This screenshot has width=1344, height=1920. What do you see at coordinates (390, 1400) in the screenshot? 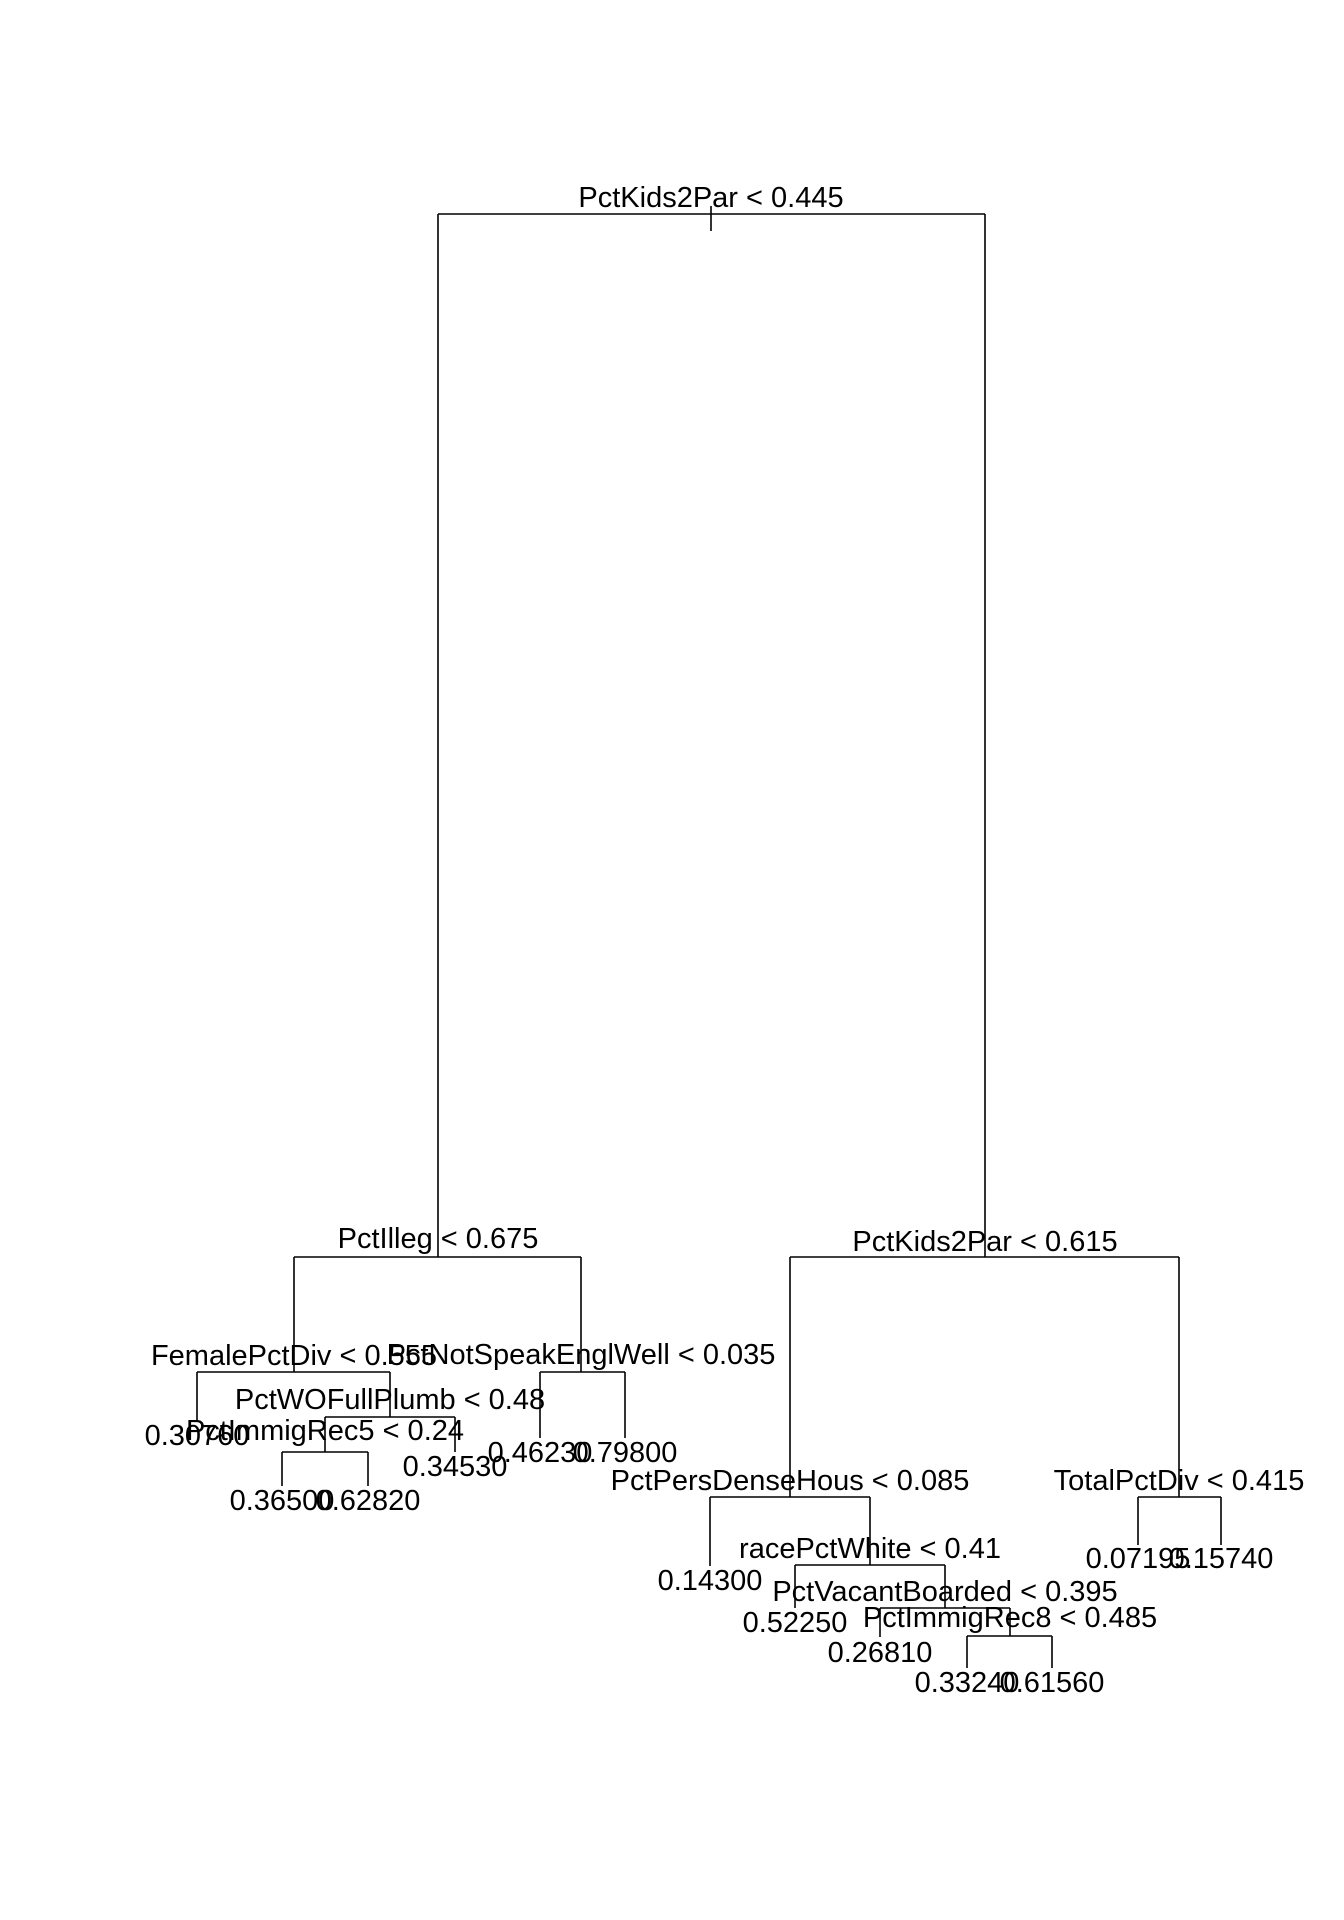
I see `split-label-n6: PctWOFullPlumb < 0.48` at bounding box center [390, 1400].